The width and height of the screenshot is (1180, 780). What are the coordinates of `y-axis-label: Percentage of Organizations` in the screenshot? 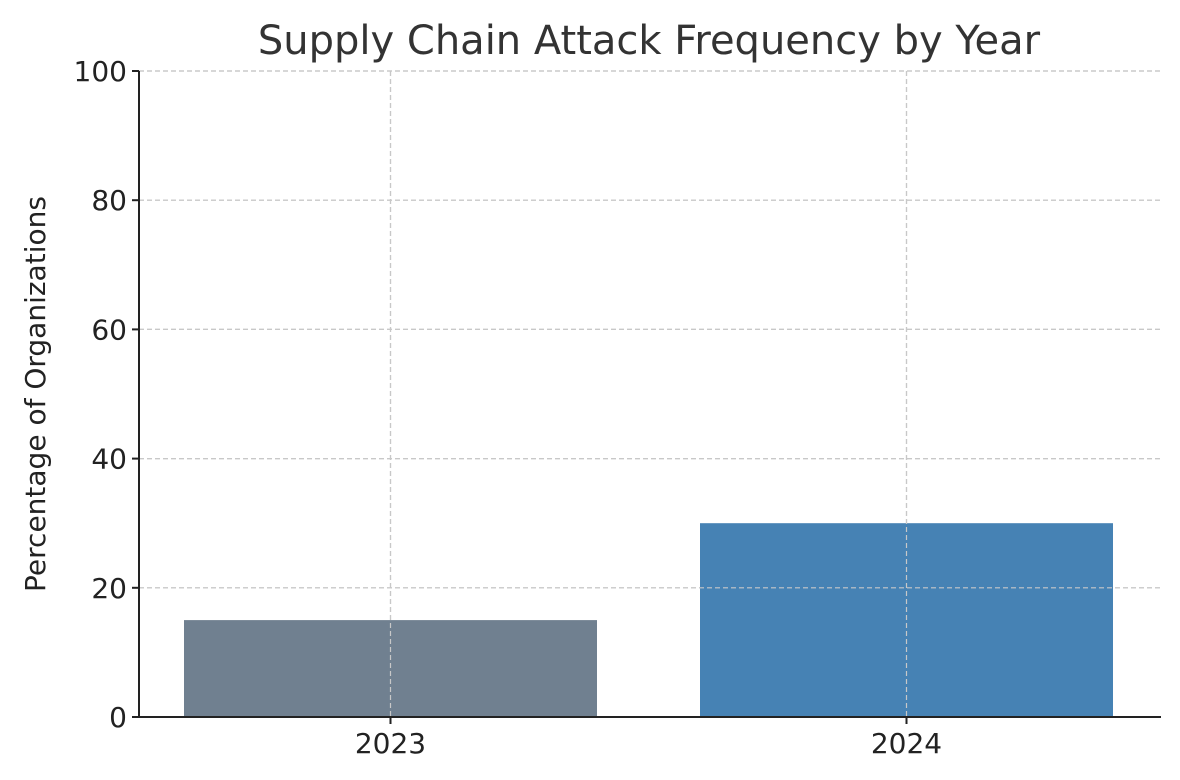 It's located at (35, 394).